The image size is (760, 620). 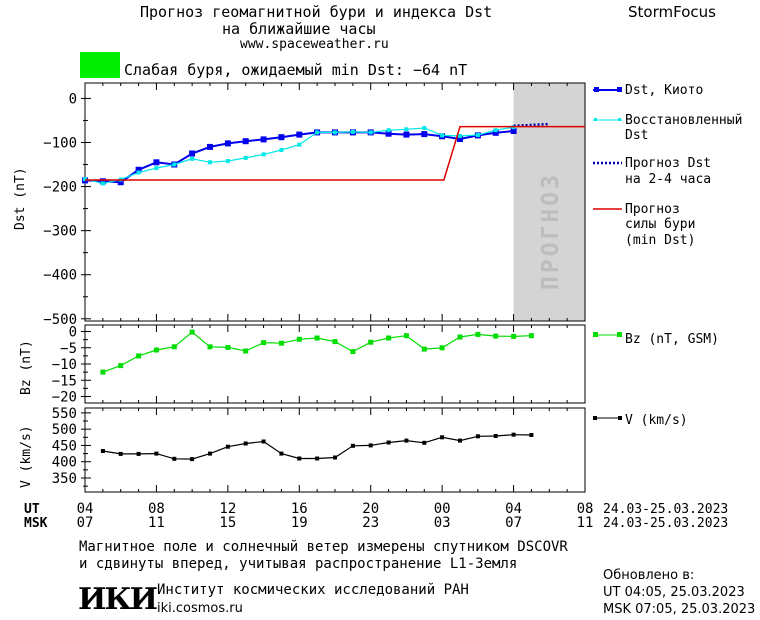 What do you see at coordinates (20, 198) in the screenshot?
I see `dst-ylabel: Dst (nT)` at bounding box center [20, 198].